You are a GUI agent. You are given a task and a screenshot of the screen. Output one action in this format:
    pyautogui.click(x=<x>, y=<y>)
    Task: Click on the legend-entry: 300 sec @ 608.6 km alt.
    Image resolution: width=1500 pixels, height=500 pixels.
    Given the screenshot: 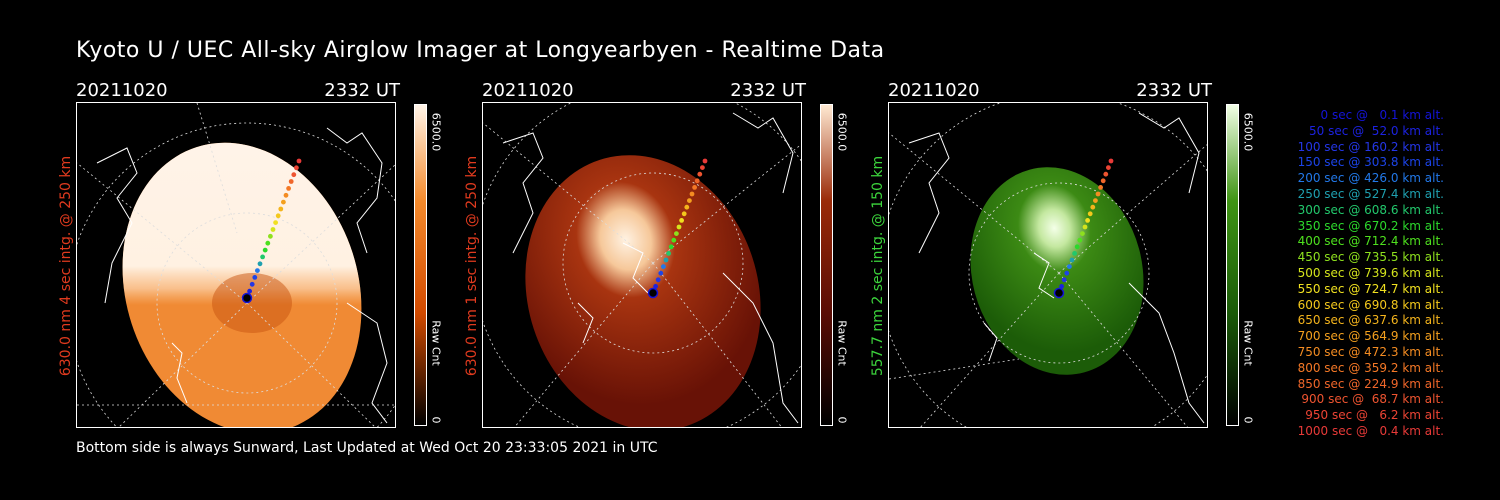 What is the action you would take?
    pyautogui.click(x=1370, y=209)
    